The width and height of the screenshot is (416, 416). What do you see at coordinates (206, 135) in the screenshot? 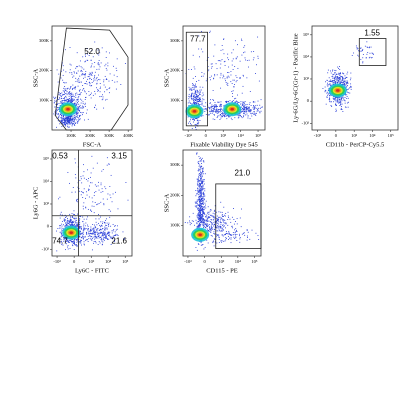
I see `x-tick-label: 0` at bounding box center [206, 135].